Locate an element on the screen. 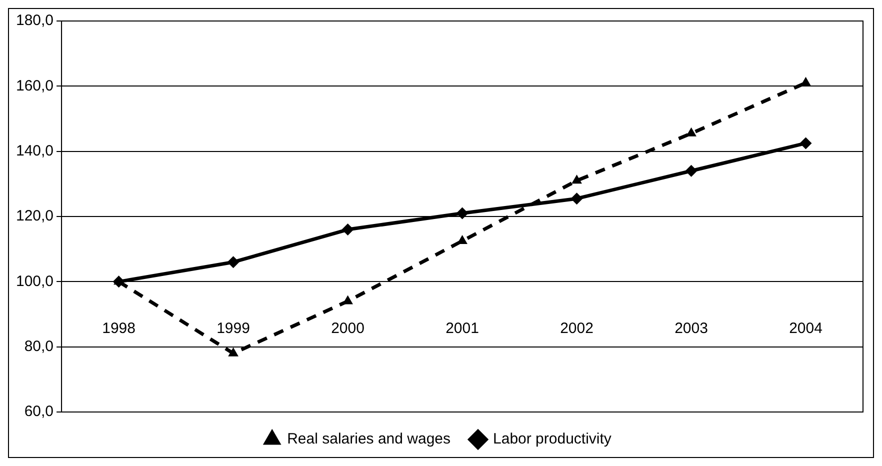 The width and height of the screenshot is (882, 466). x-tick-label: 2003 is located at coordinates (691, 328).